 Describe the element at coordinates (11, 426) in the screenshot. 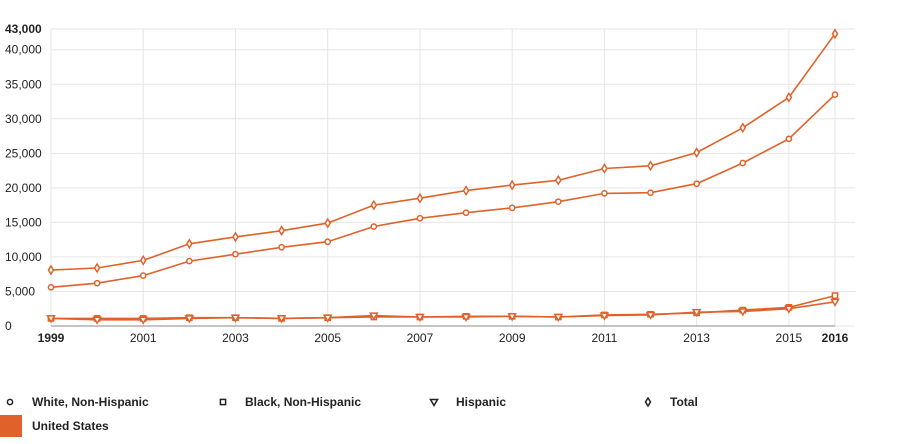

I see `color-swatch-icon` at that location.